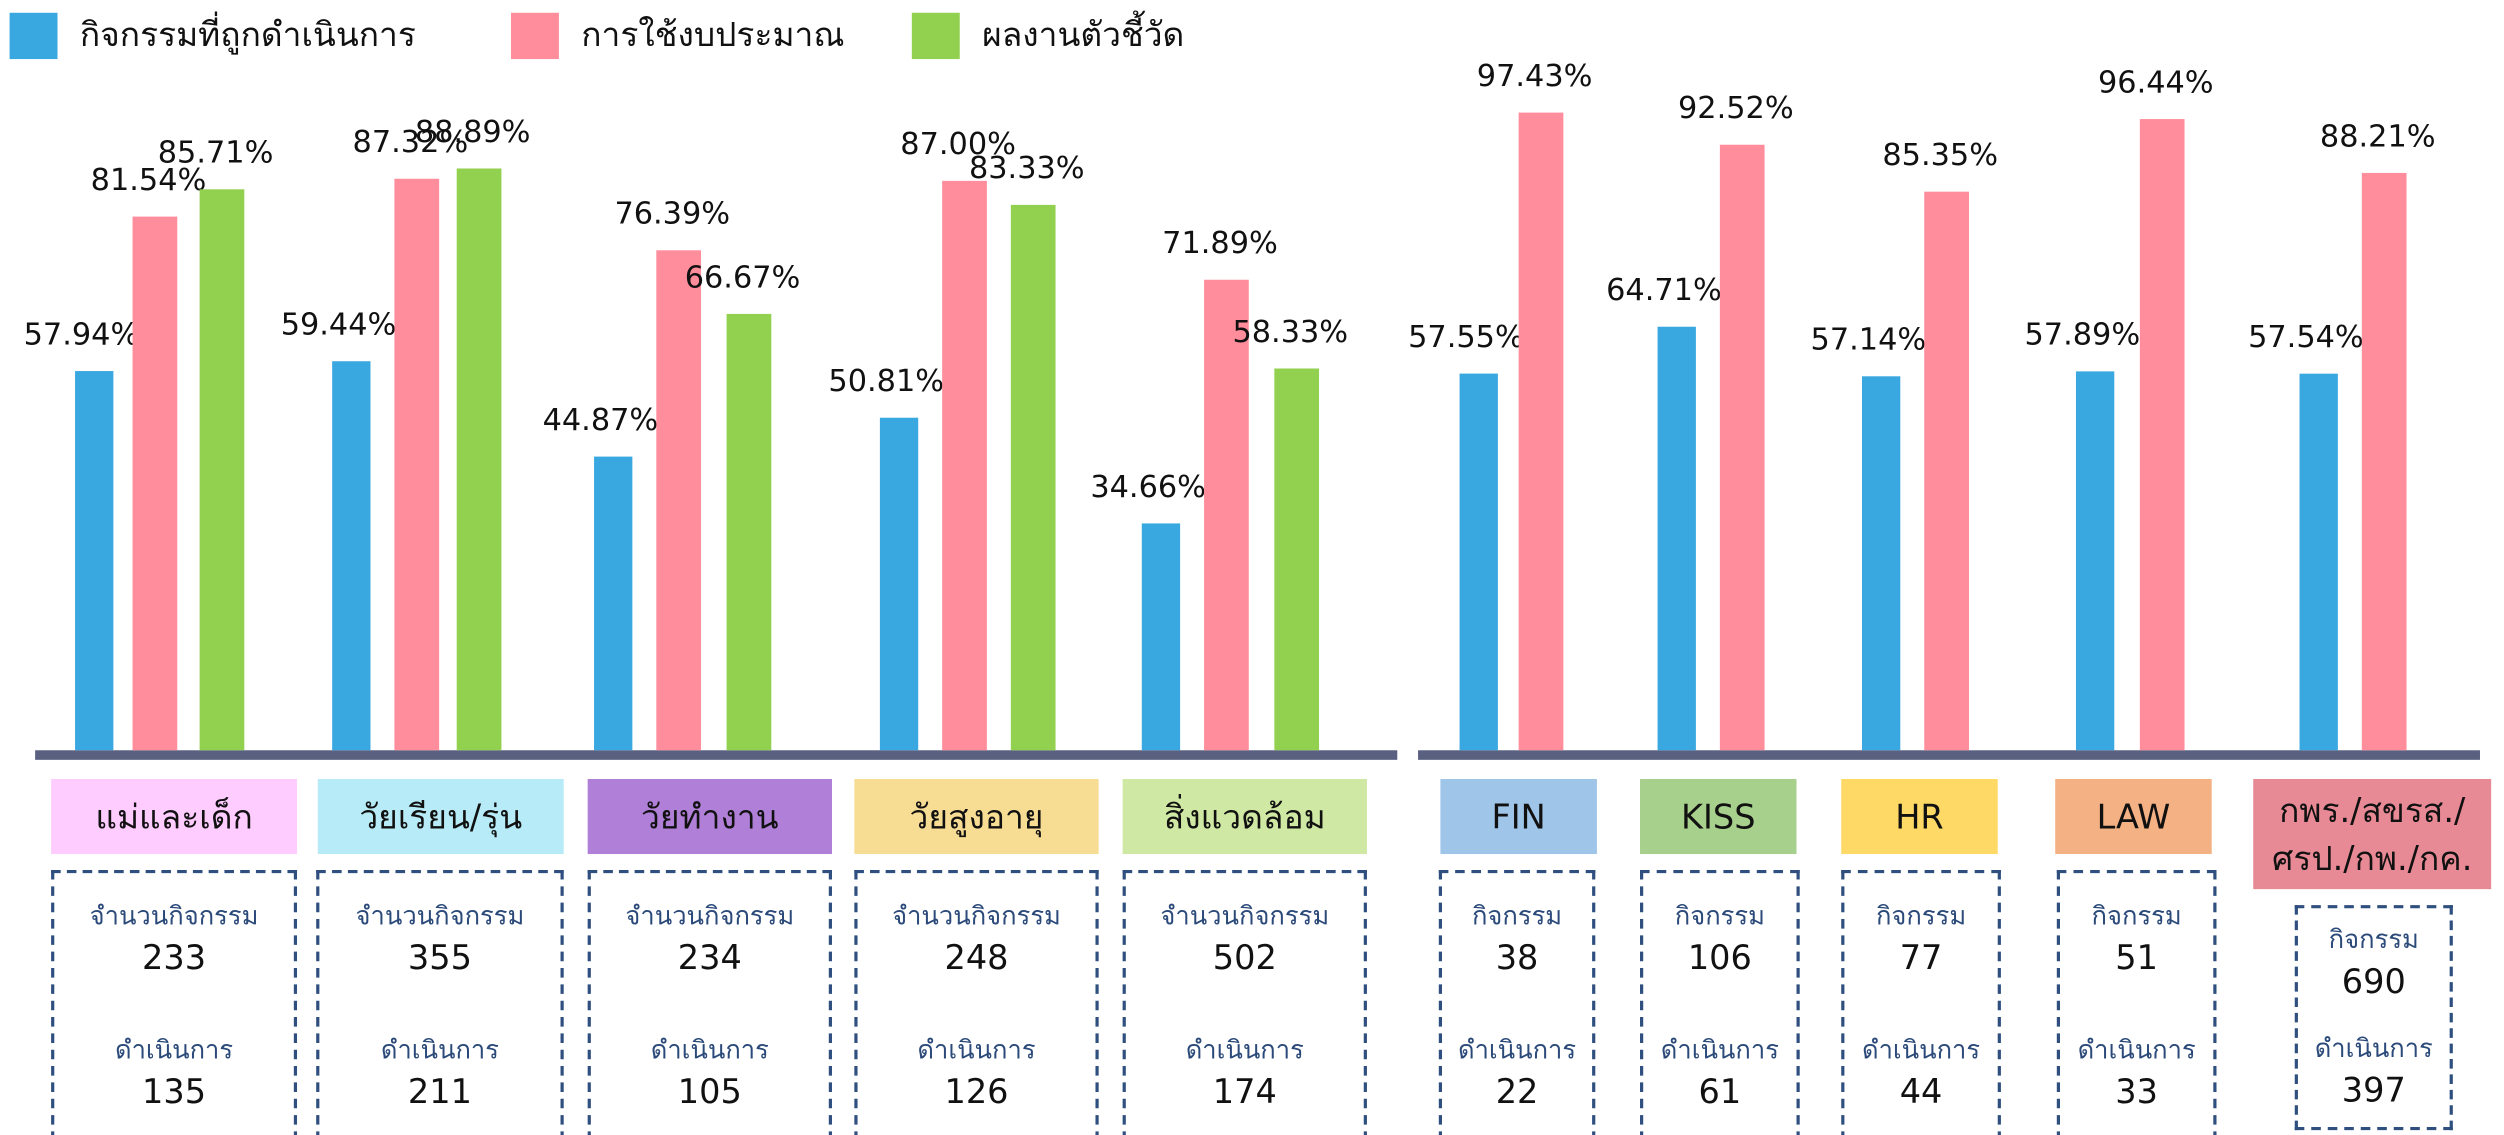  Describe the element at coordinates (174, 957) in the screenshot. I see `count-value: 233` at that location.